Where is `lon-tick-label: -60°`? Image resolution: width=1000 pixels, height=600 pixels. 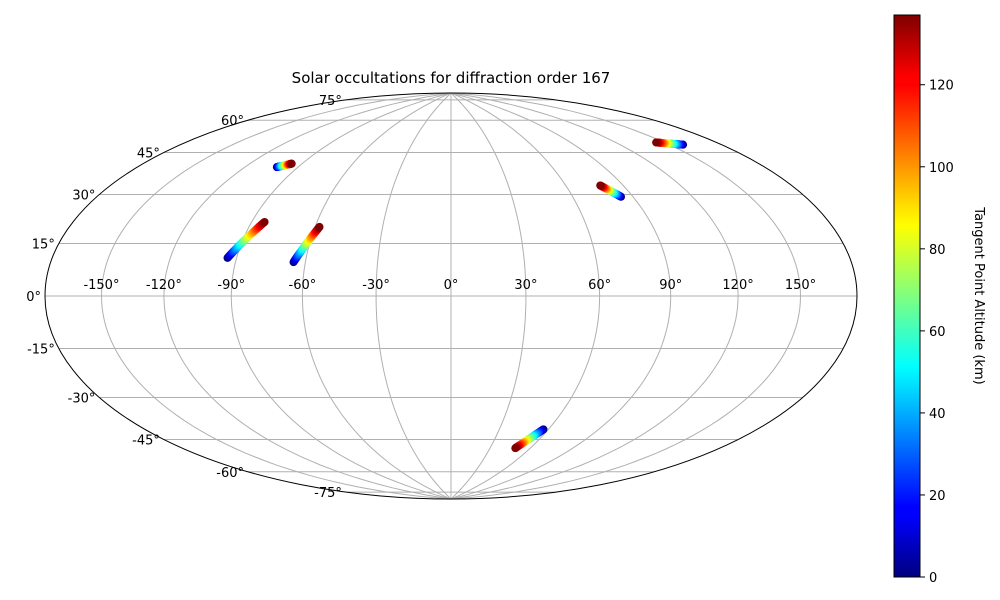 lon-tick-label: -60° is located at coordinates (303, 285).